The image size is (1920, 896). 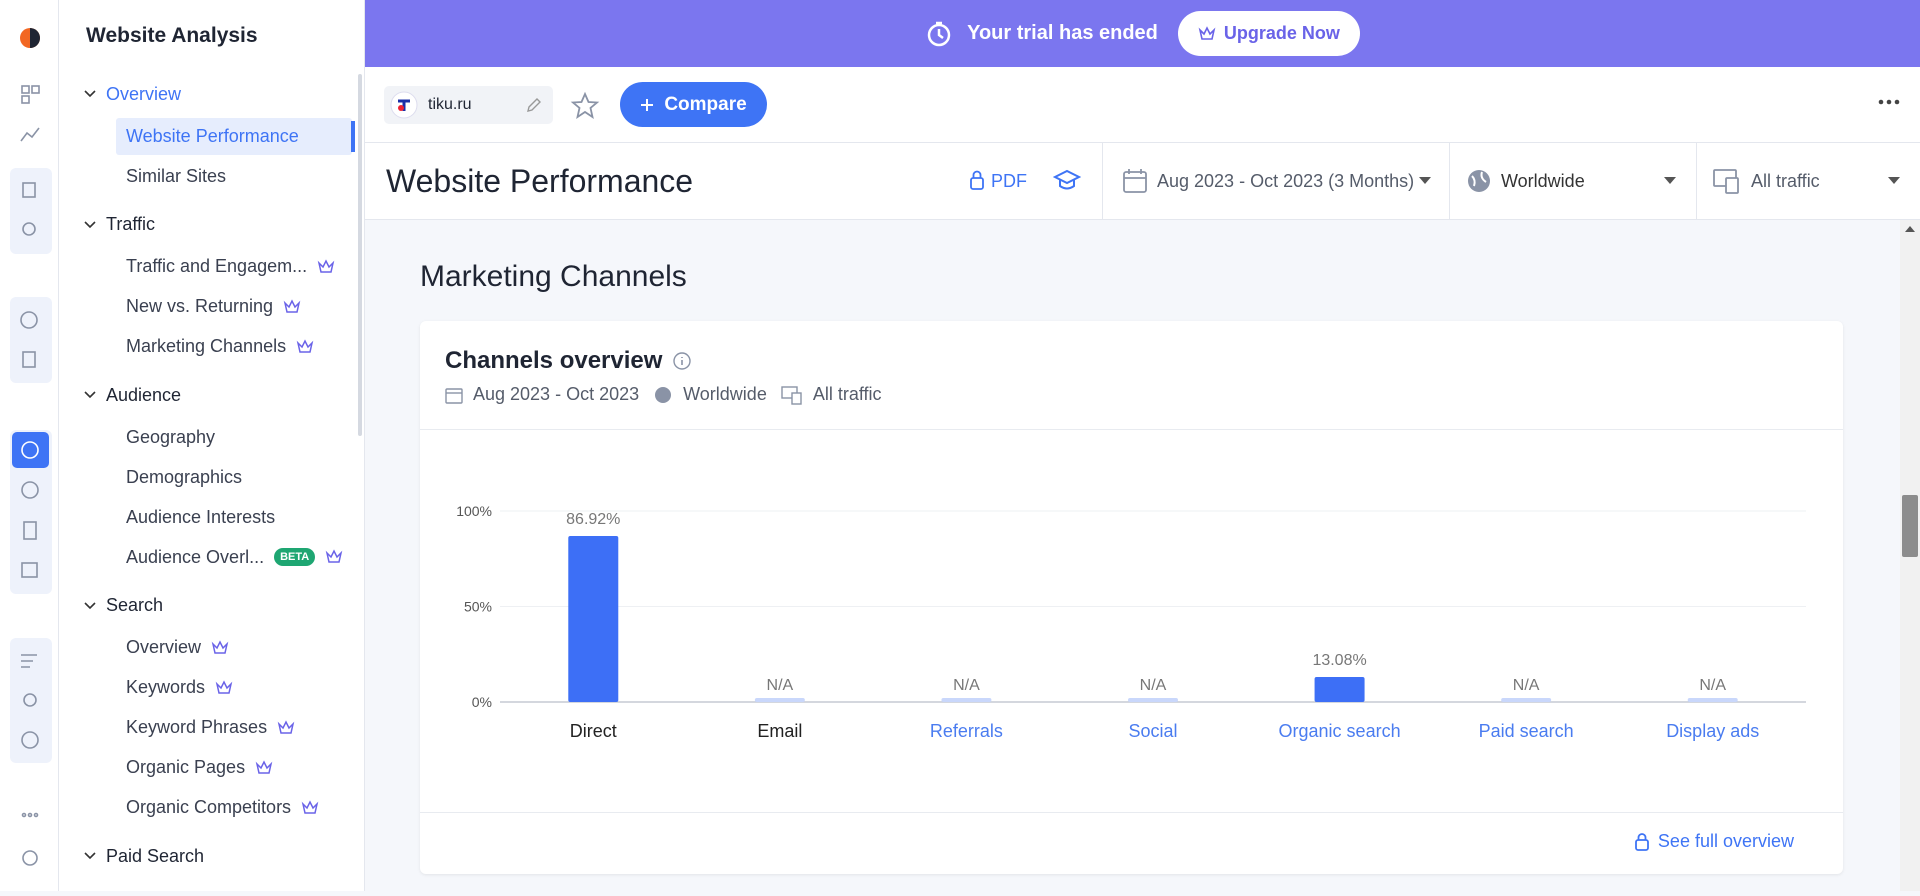 I want to click on plus-icon, so click(x=647, y=104).